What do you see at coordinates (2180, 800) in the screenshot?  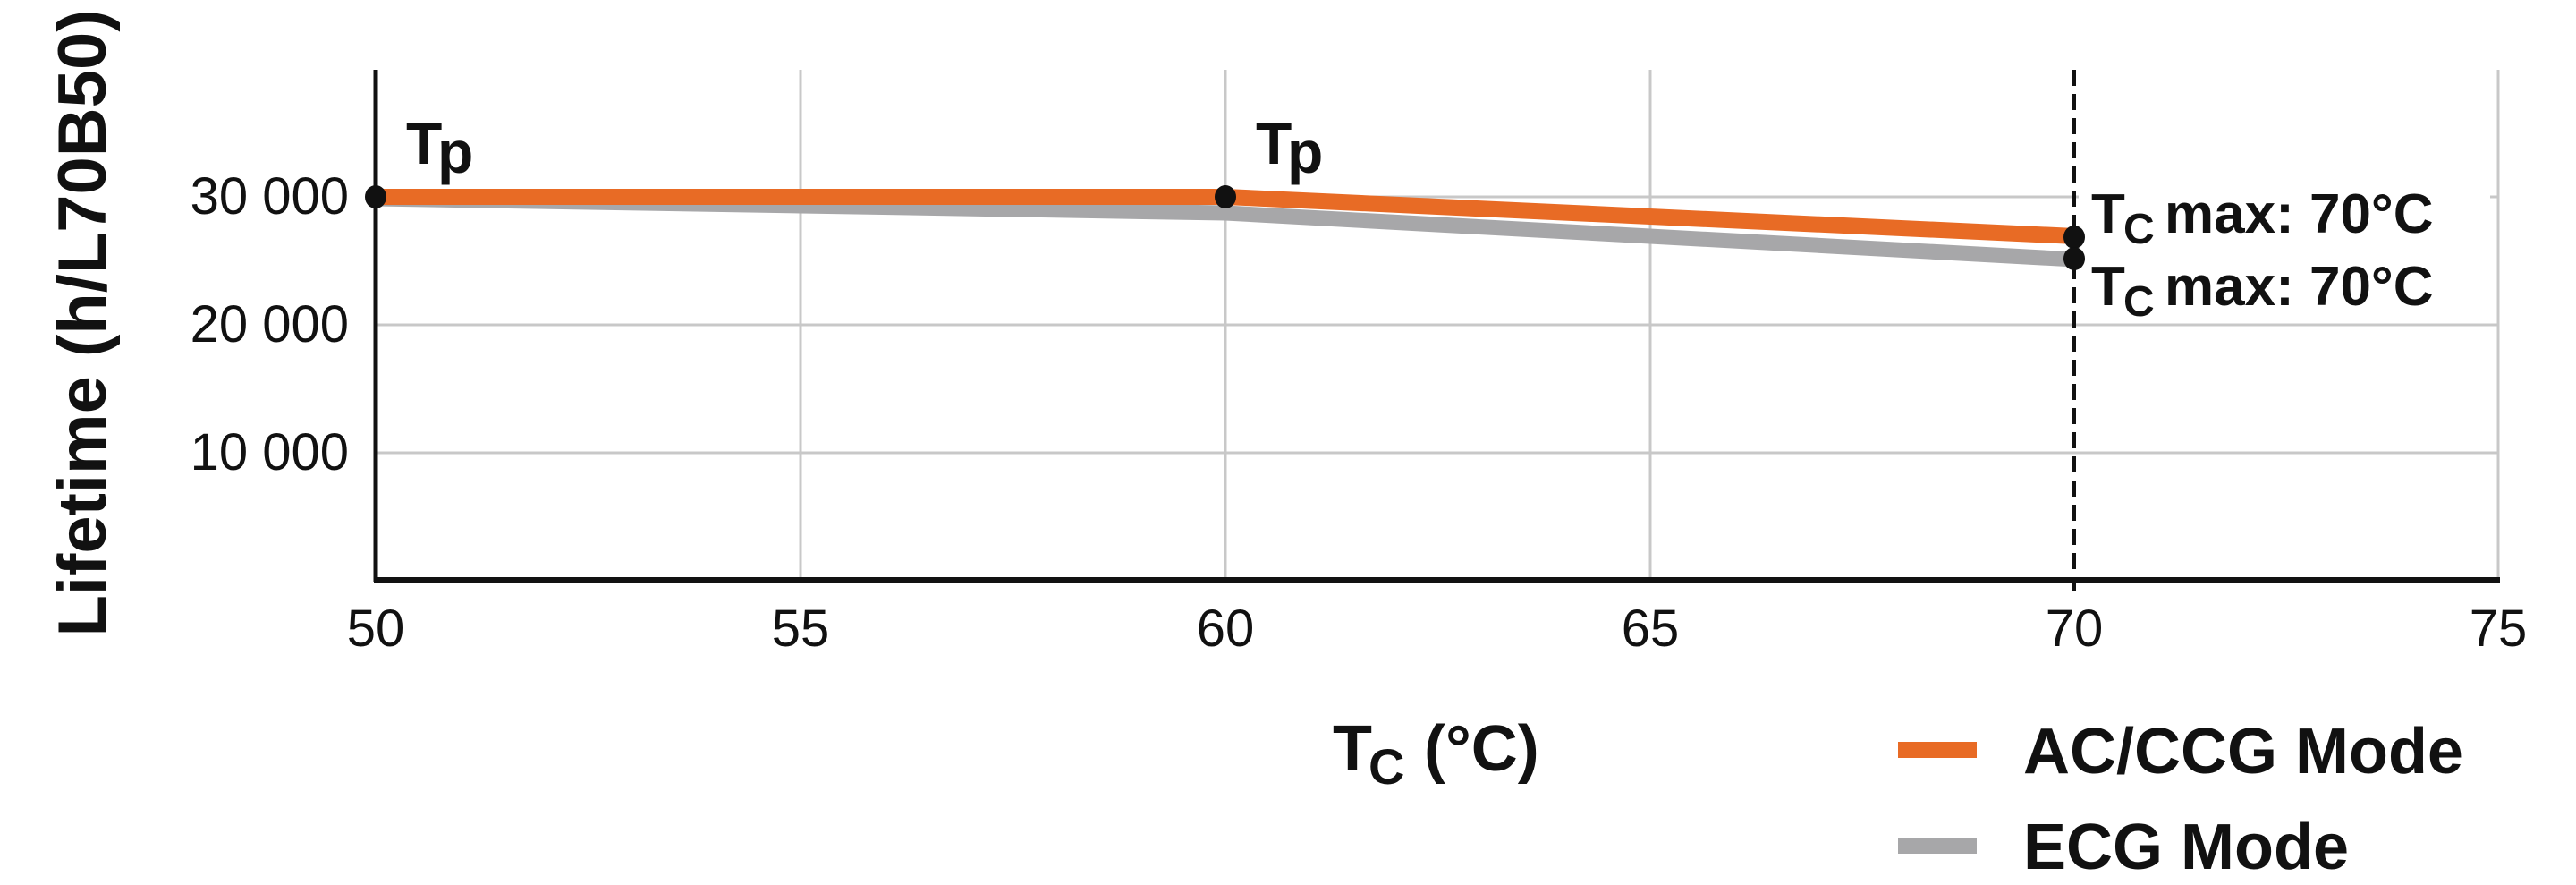 I see `legend: AC/CCG Mode ECG Mode` at bounding box center [2180, 800].